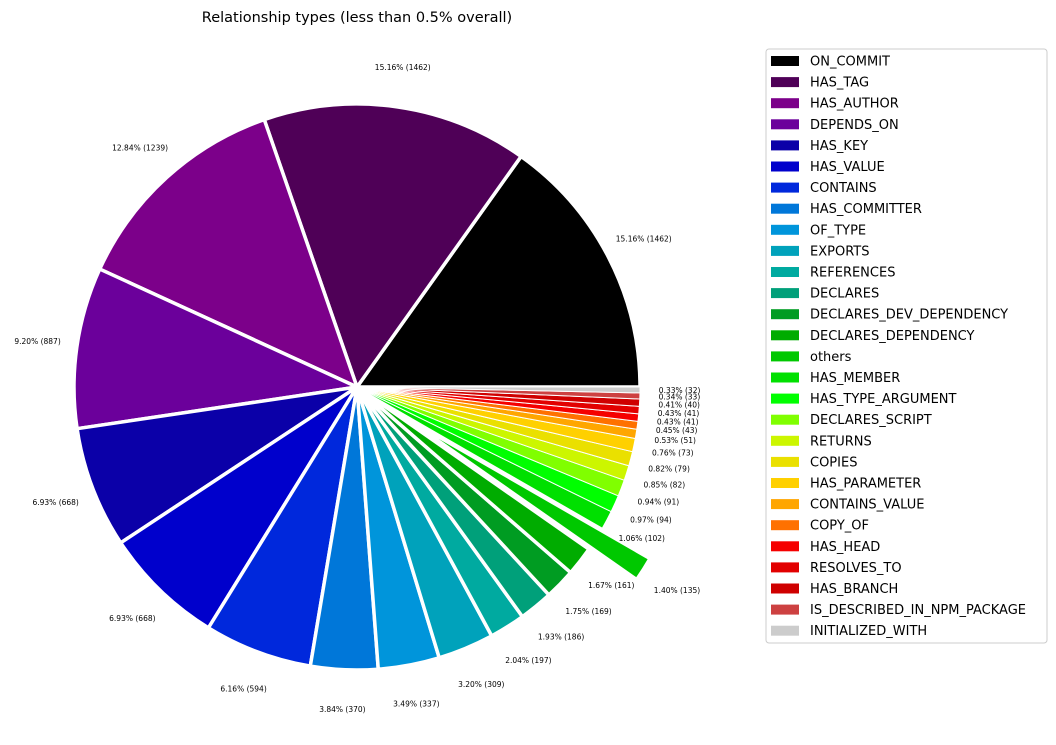 The width and height of the screenshot is (1056, 745). What do you see at coordinates (498, 390) in the screenshot?
I see `pie-slice-initialized-with` at bounding box center [498, 390].